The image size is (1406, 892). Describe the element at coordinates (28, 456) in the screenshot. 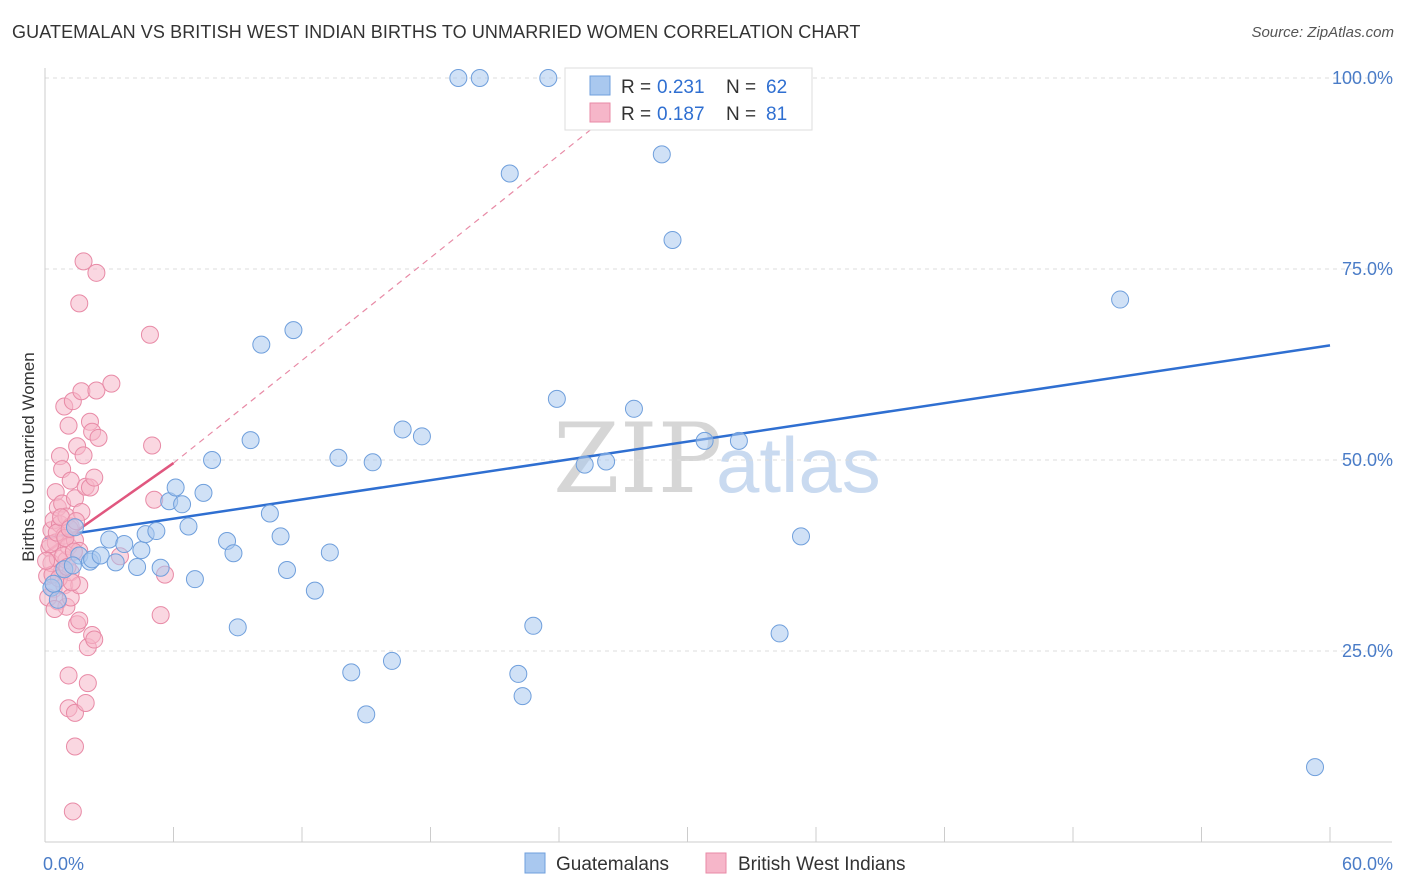

I see `y-axis-title: Births to Unmarried Women` at that location.